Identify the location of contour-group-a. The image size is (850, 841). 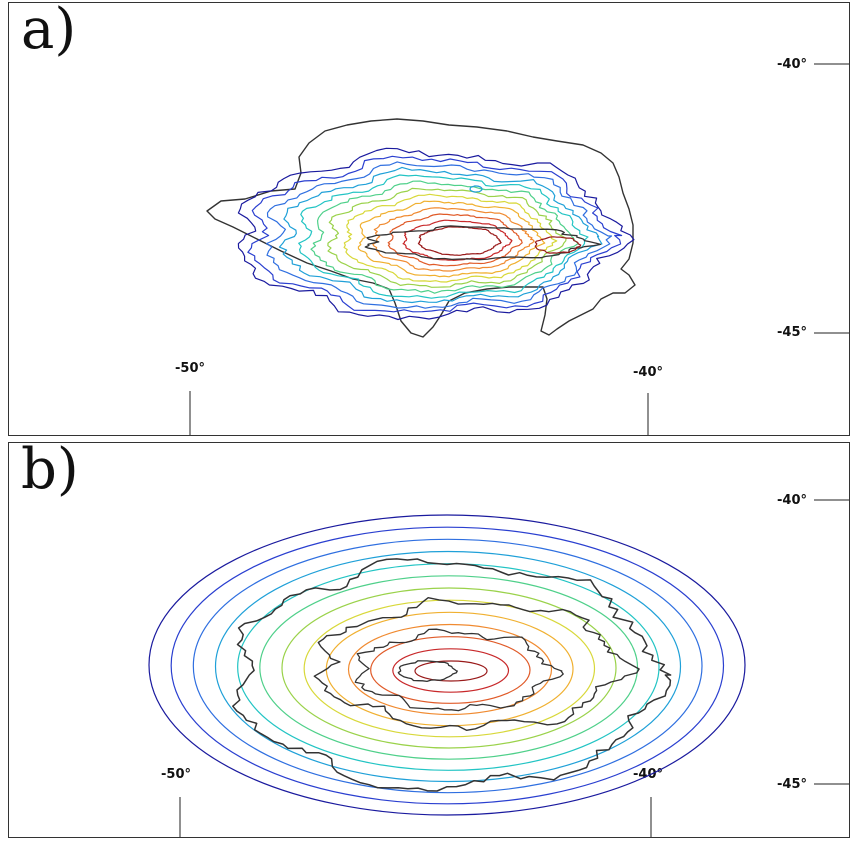
(421, 228).